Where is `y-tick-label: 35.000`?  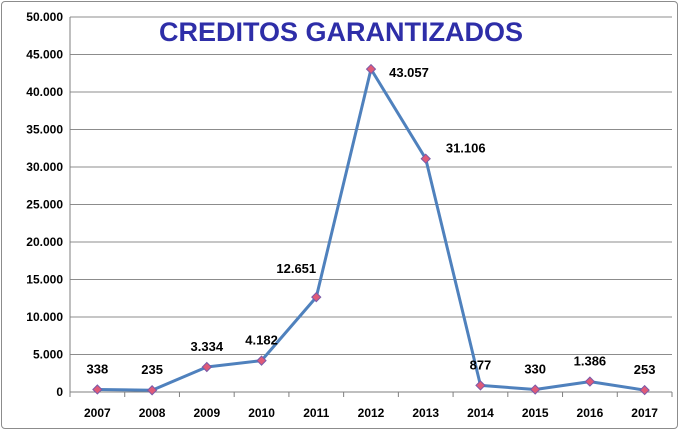
y-tick-label: 35.000 is located at coordinates (44, 130).